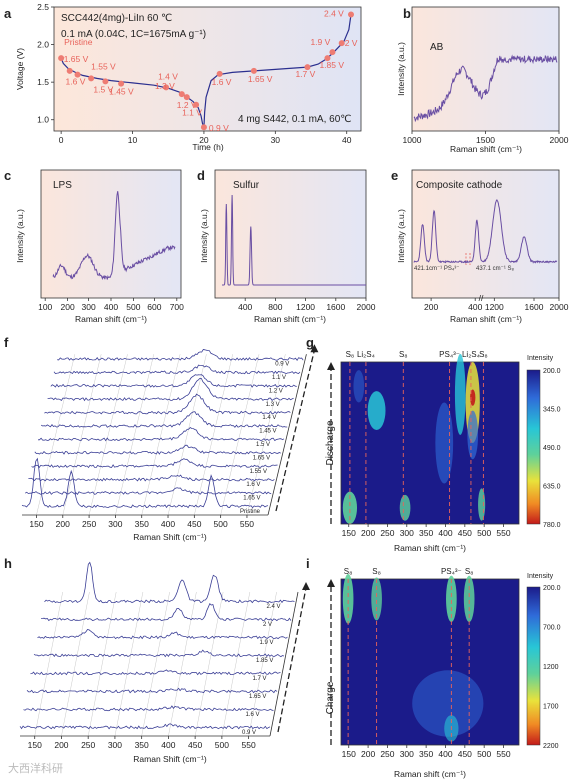 This screenshot has width=587, height=784. What do you see at coordinates (133, 140) in the screenshot?
I see `xtick-label-a: 10` at bounding box center [133, 140].